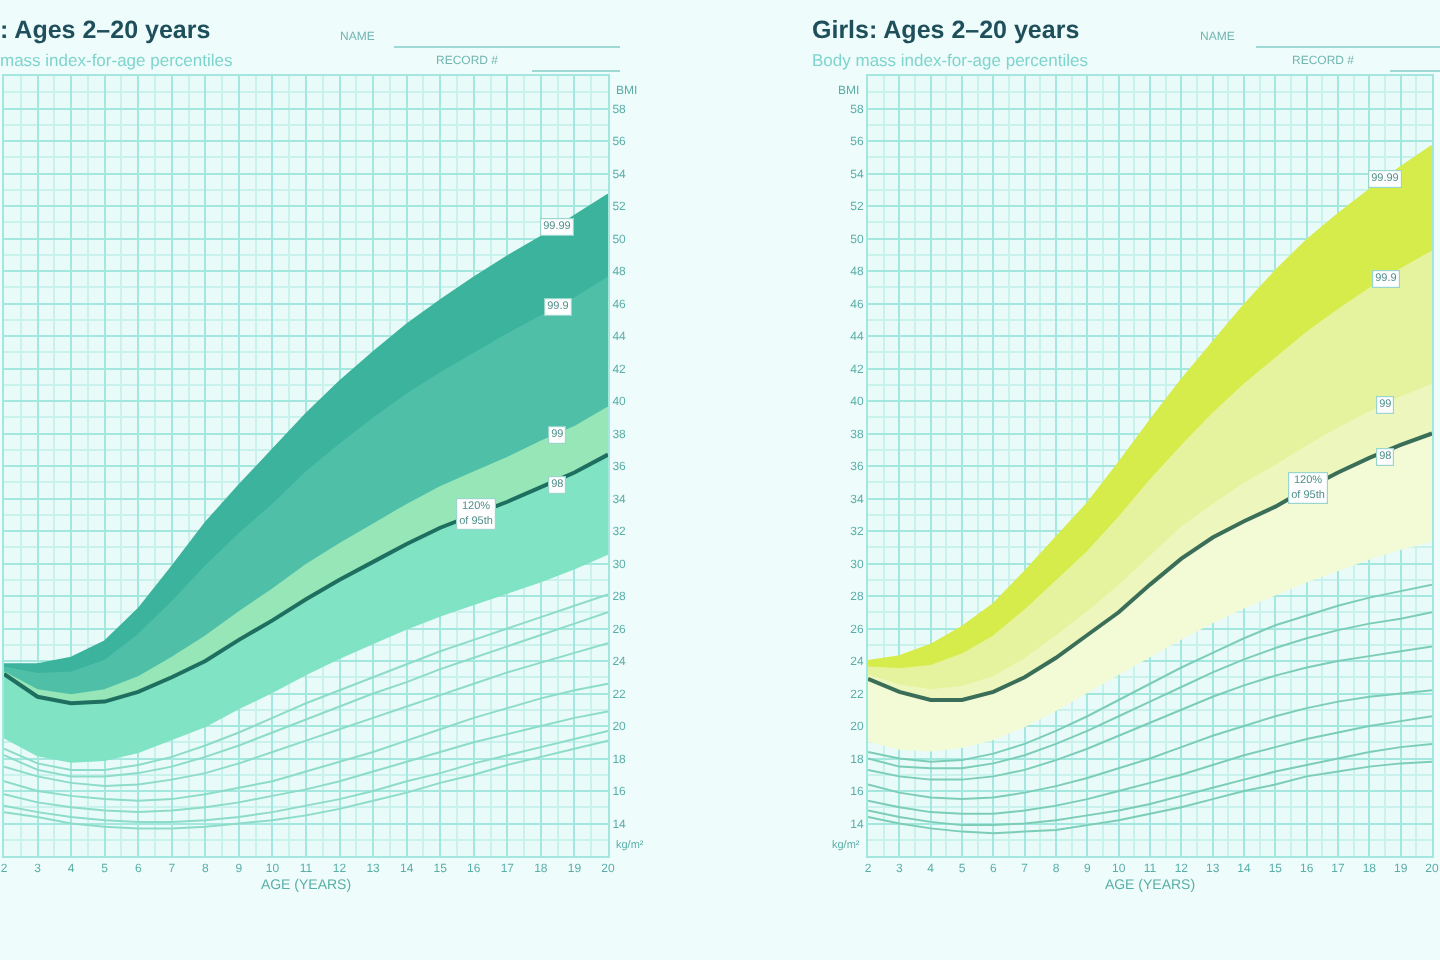 This screenshot has width=1440, height=960. I want to click on chart-title: : Ages 2–20 years, so click(105, 31).